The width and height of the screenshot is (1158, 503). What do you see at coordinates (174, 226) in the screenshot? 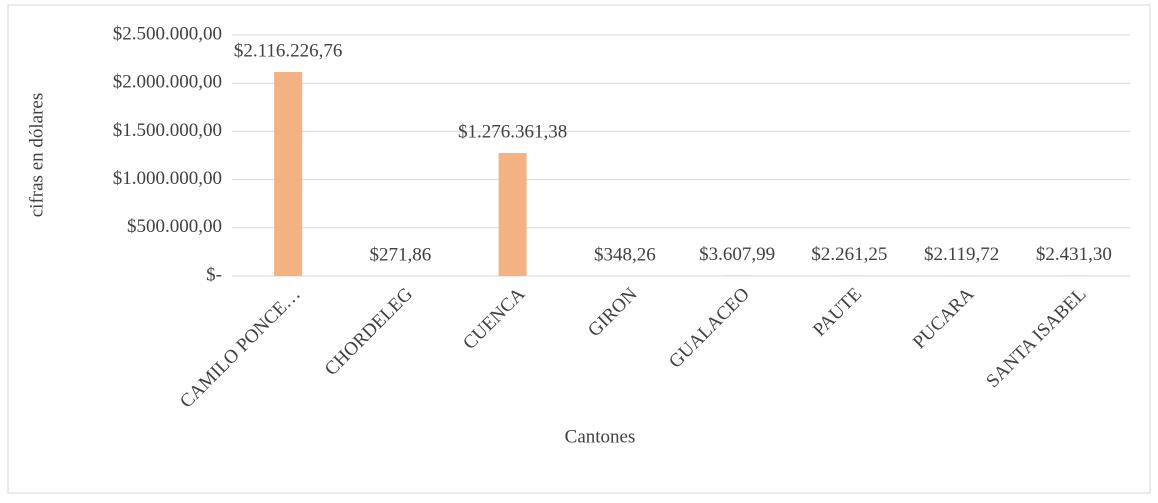
I see `y-tick-label: $500.000,00` at bounding box center [174, 226].